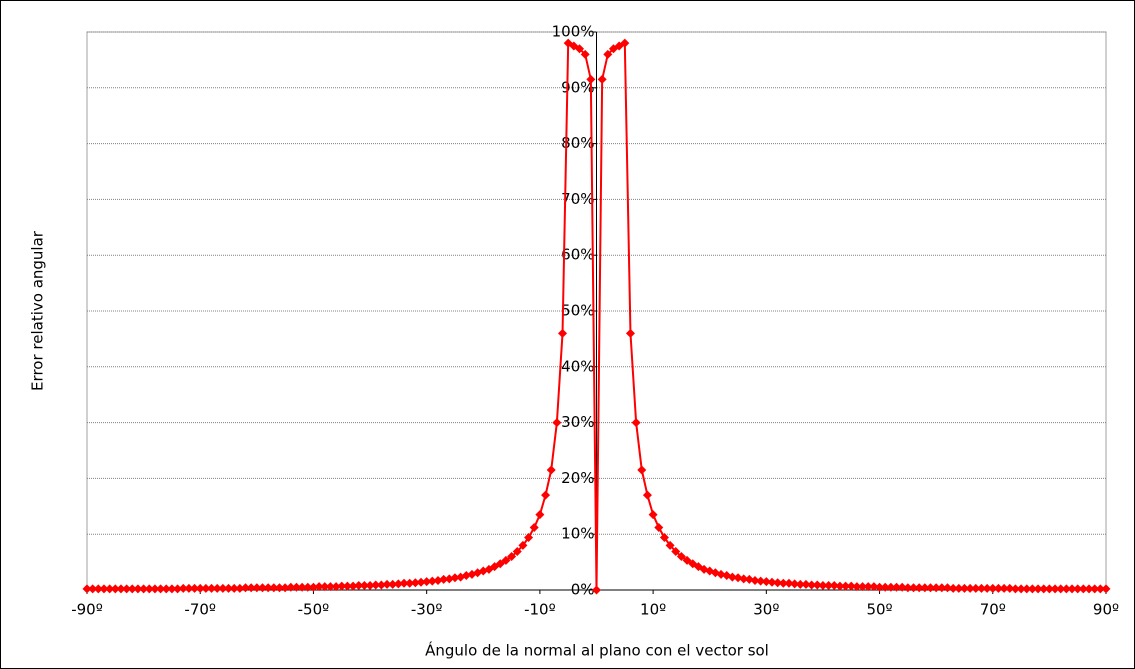 The image size is (1135, 669). I want to click on y-axis-title: Error relativo angular, so click(38, 310).